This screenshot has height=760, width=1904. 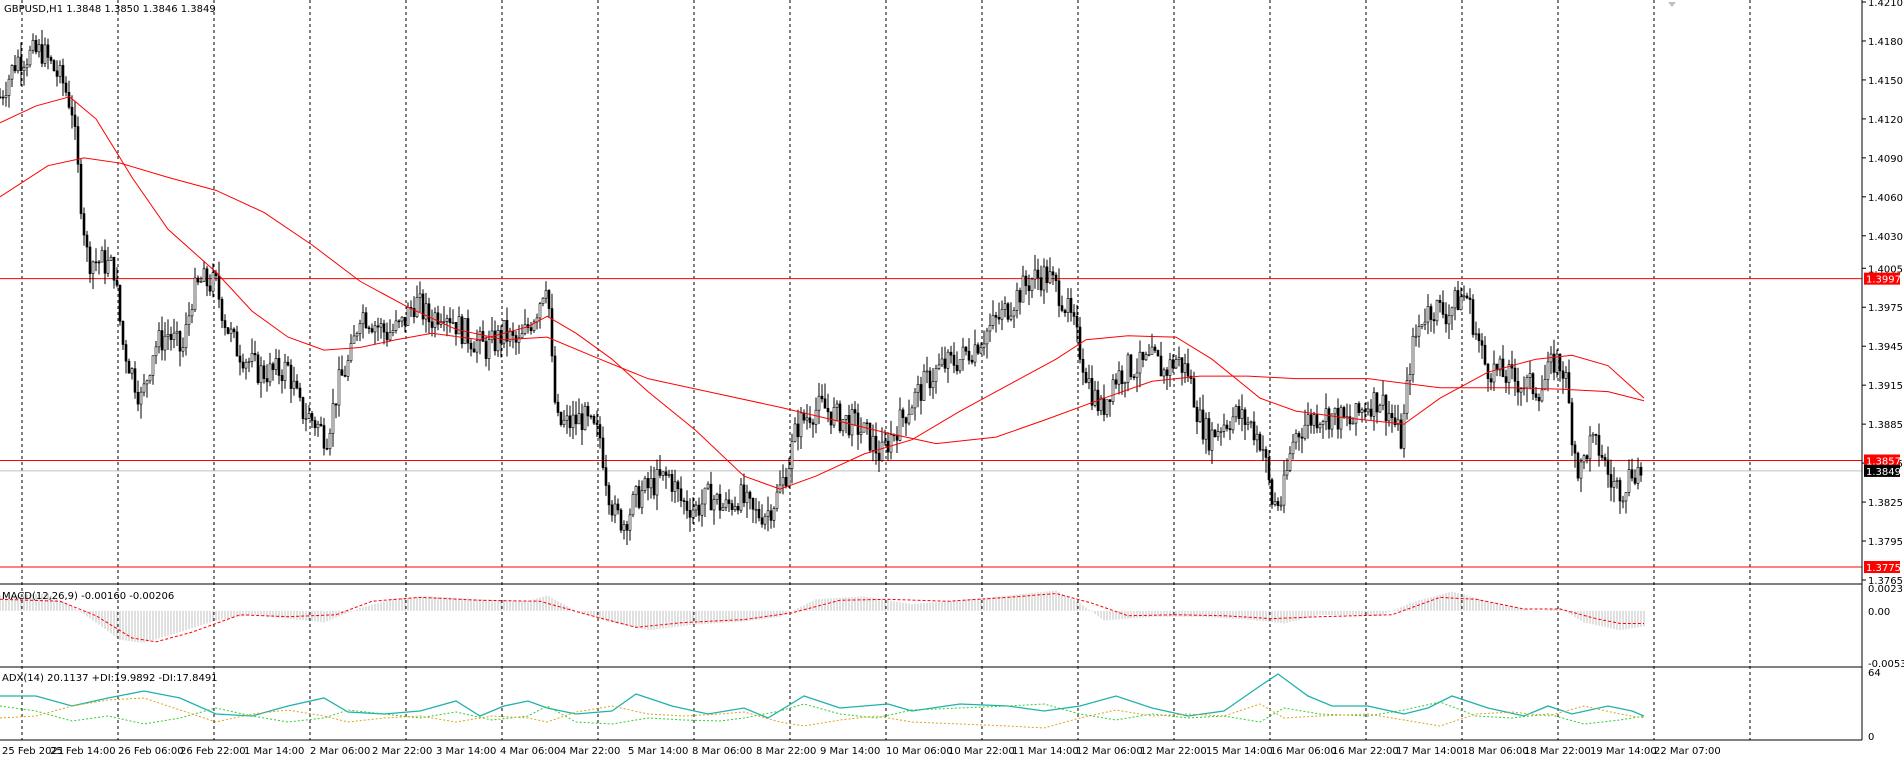 What do you see at coordinates (466, 751) in the screenshot?
I see `time-tick-label: 3 Mar 14:00` at bounding box center [466, 751].